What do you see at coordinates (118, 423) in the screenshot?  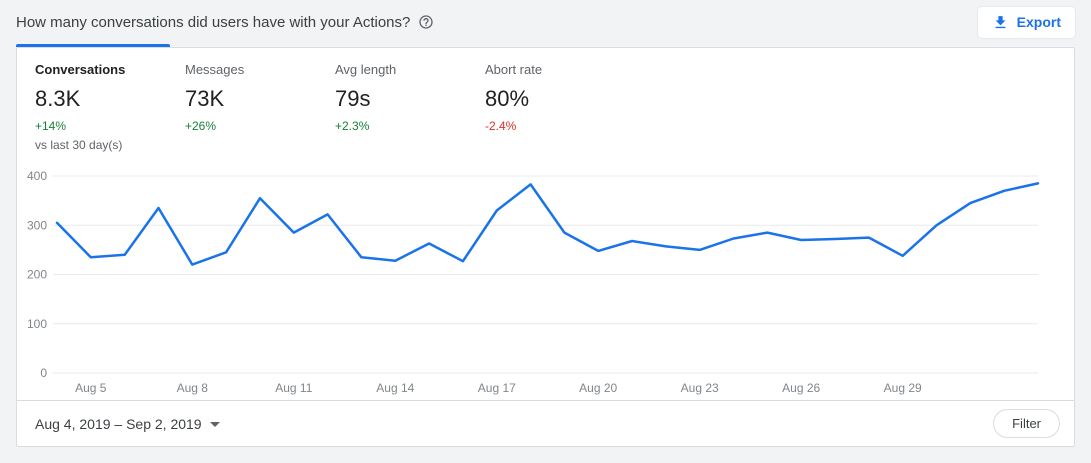 I see `date-range-label: Aug 4, 2019 – Sep 2, 2019` at bounding box center [118, 423].